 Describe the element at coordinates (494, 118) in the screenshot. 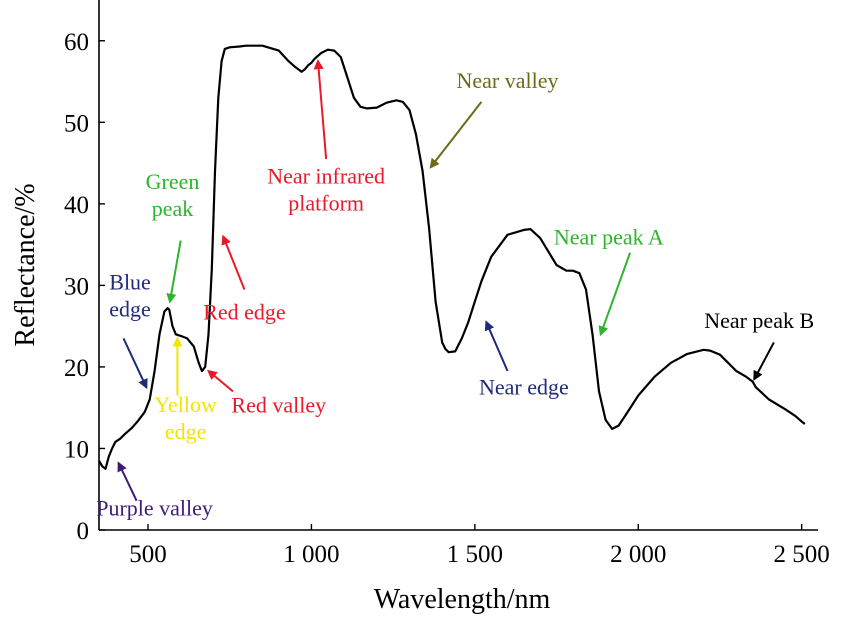

I see `annotation: Near valley` at that location.